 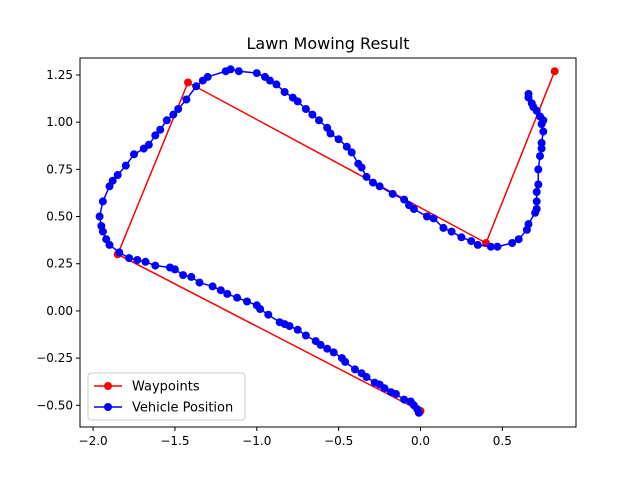 I want to click on y-tick-label-5: 0.75, so click(x=59, y=169).